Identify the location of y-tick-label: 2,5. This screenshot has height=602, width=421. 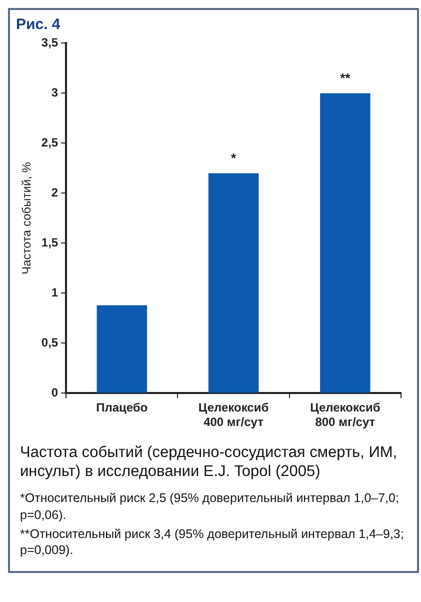
(49, 143).